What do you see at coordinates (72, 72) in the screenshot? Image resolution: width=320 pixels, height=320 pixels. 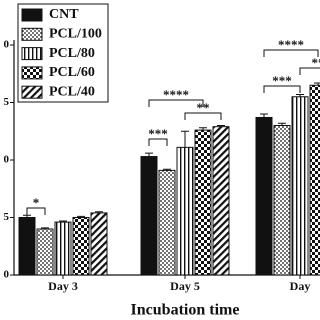 I see `legend-label: PCL/60` at bounding box center [72, 72].